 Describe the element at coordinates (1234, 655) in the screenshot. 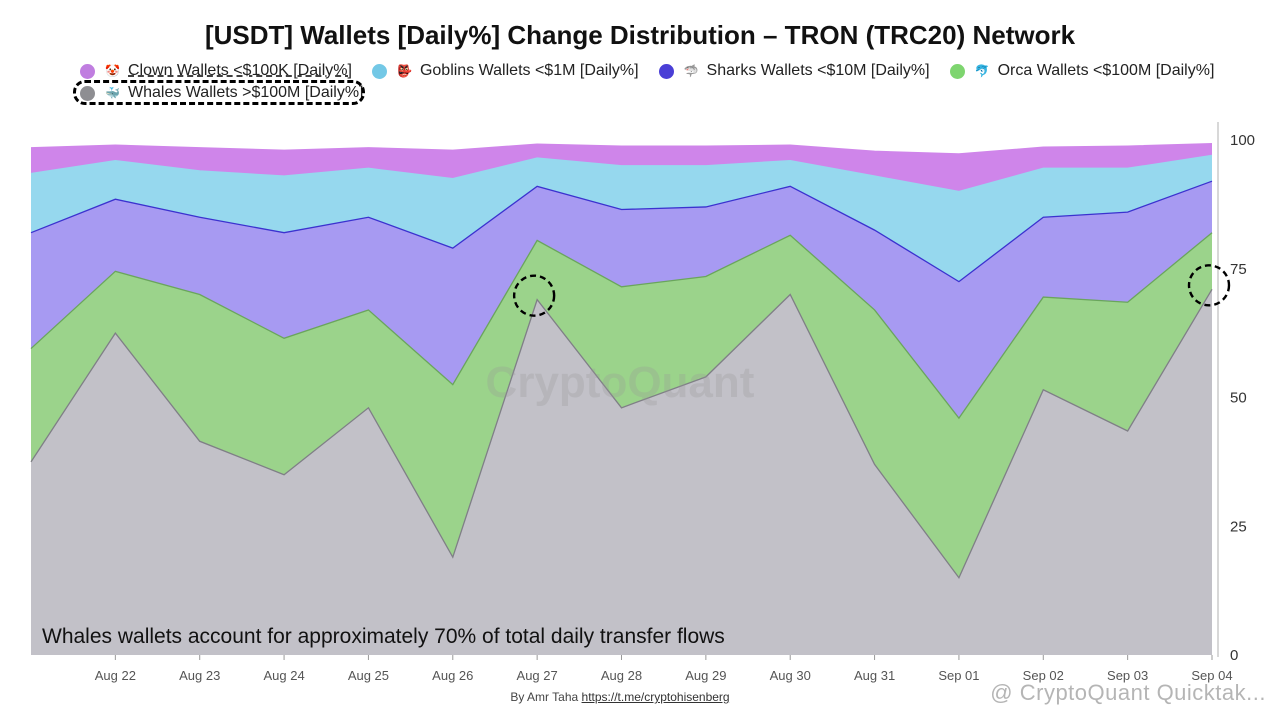

I see `y-tick-label: 0` at that location.